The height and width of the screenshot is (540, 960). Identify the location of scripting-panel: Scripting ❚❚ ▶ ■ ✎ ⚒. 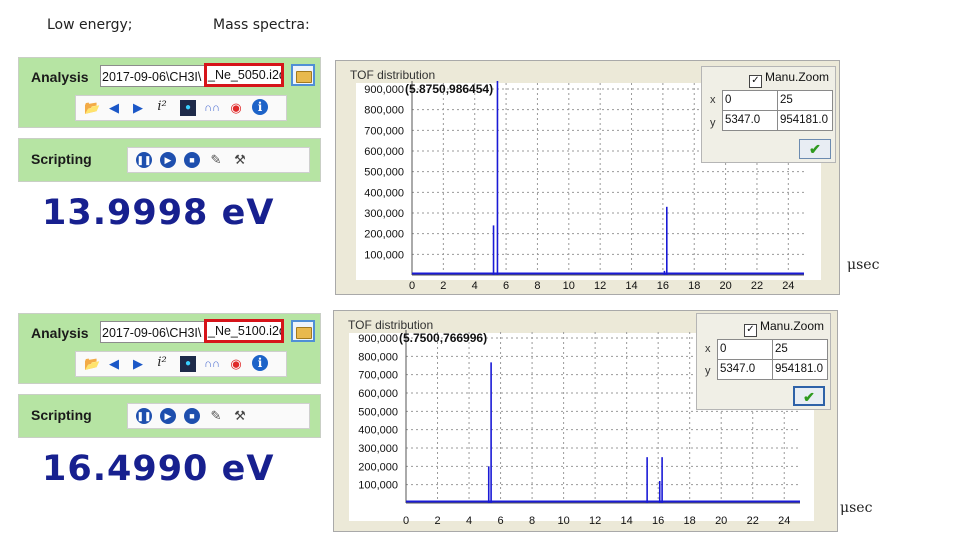
(169, 160).